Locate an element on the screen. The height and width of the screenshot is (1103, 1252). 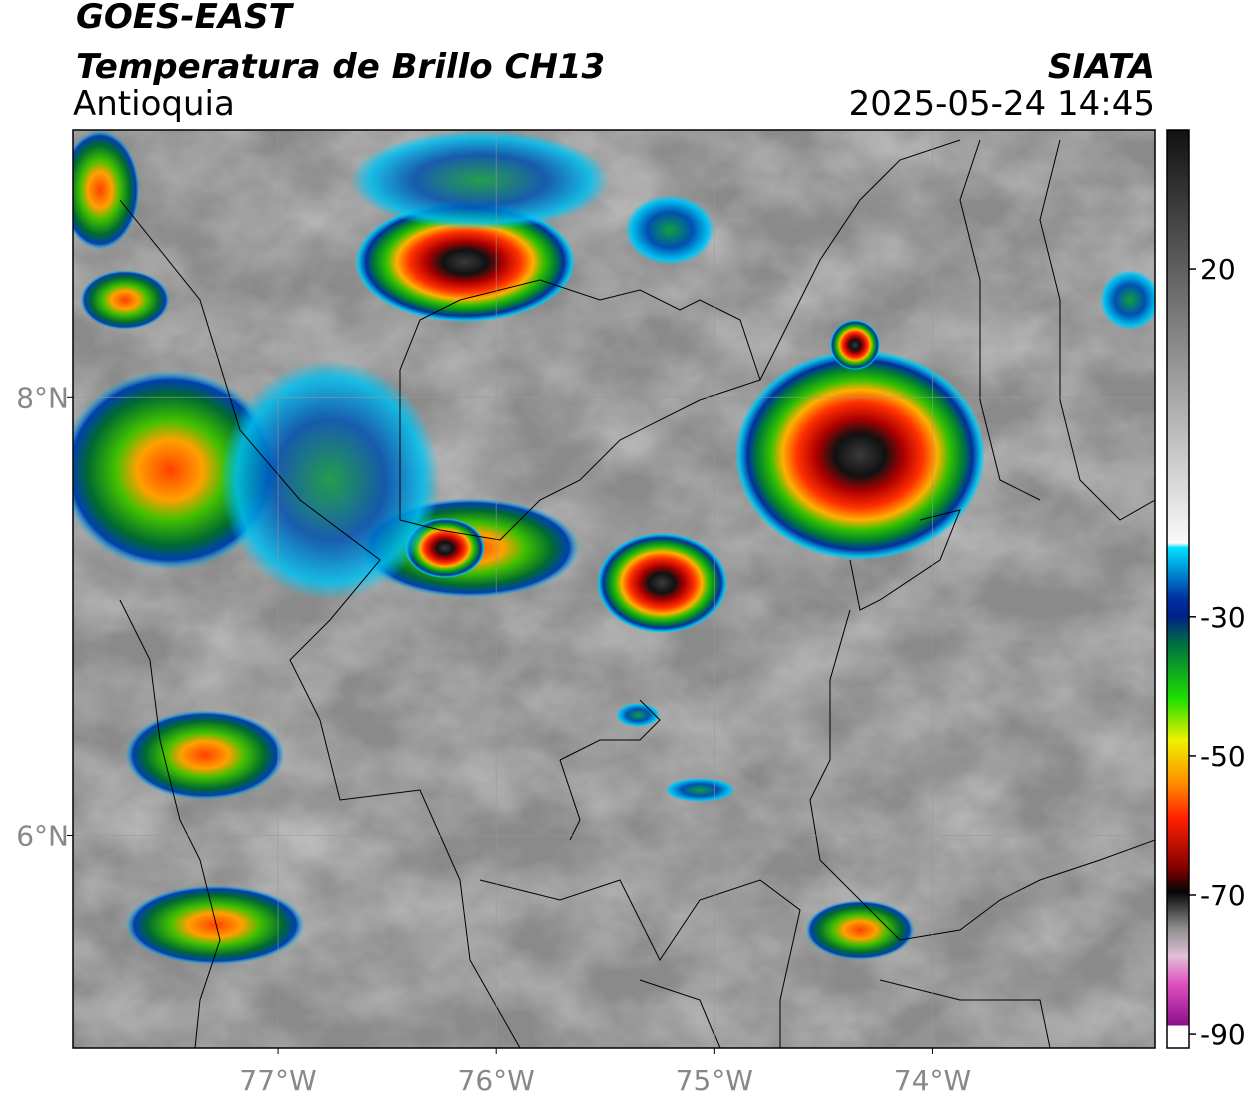
colorbar is located at coordinates (1178, 589).